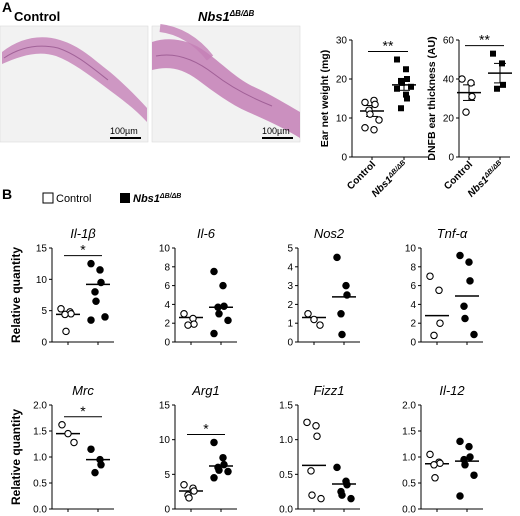 This screenshot has width=520, height=516. What do you see at coordinates (42, 249) in the screenshot?
I see `y-tick-label: 15` at bounding box center [42, 249].